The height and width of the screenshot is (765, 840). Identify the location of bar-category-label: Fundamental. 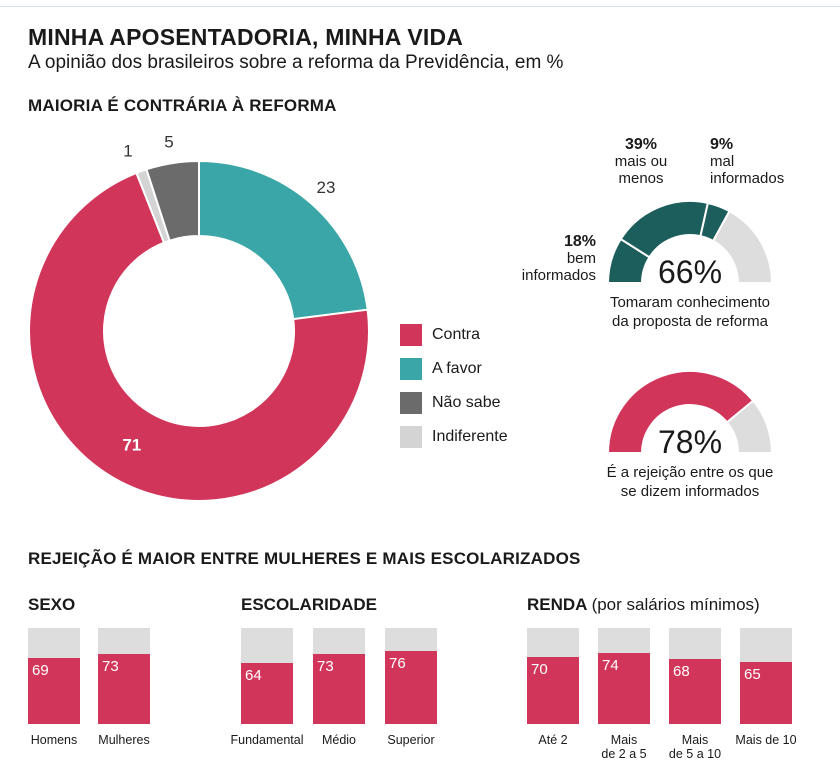
(267, 740).